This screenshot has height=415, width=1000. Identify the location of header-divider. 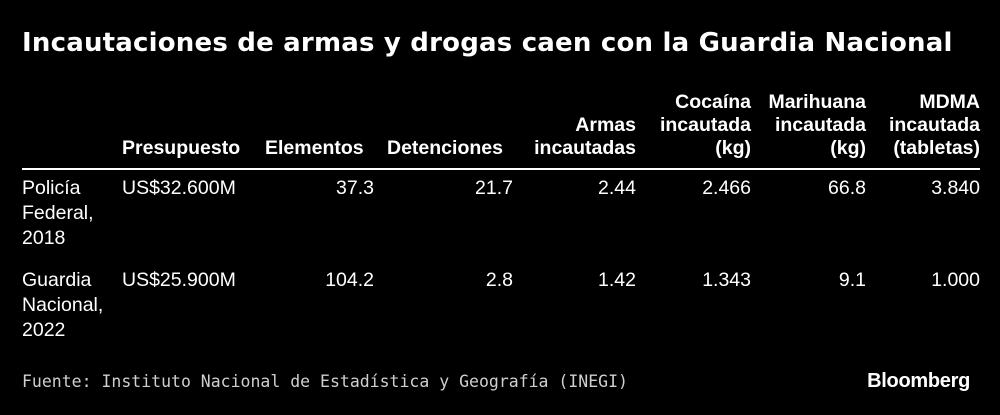
(501, 169).